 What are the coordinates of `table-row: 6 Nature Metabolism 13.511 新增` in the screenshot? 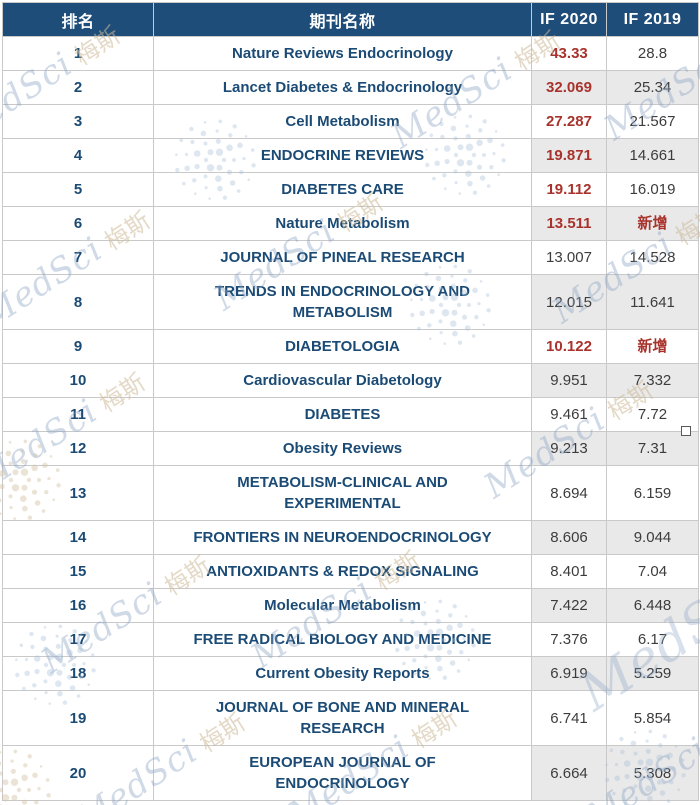 It's located at (350, 223).